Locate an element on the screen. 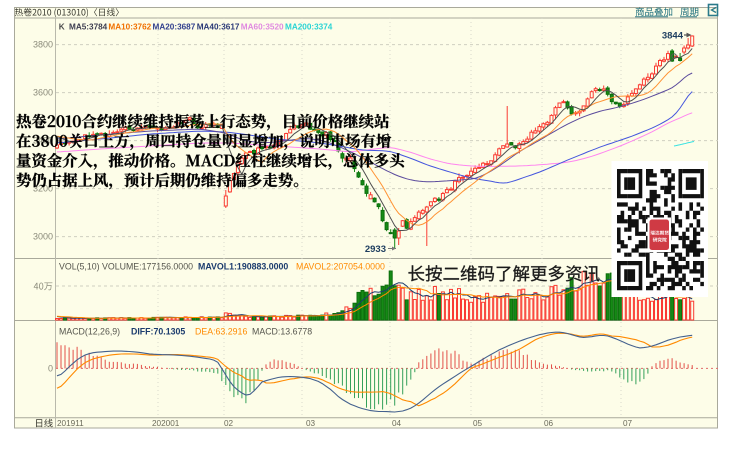 This screenshot has height=450, width=743. svg-text: 3844 is located at coordinates (673, 36).